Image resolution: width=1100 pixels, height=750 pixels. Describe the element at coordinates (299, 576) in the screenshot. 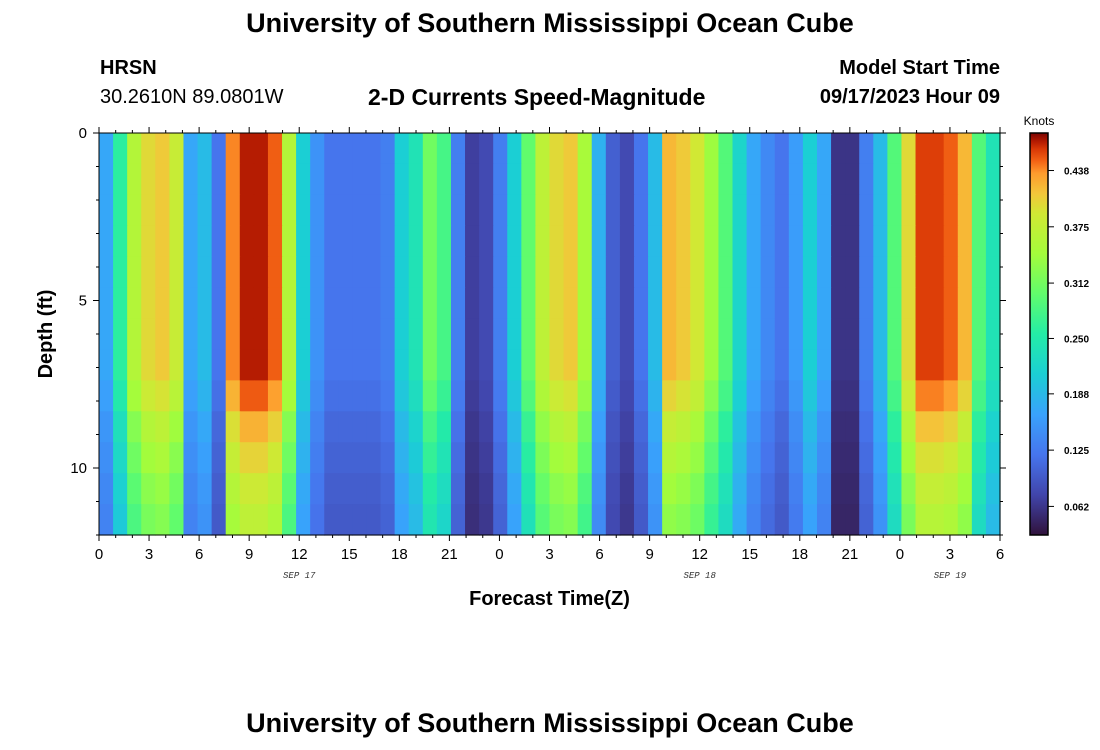

I see `x-date-label: SEP 17` at that location.